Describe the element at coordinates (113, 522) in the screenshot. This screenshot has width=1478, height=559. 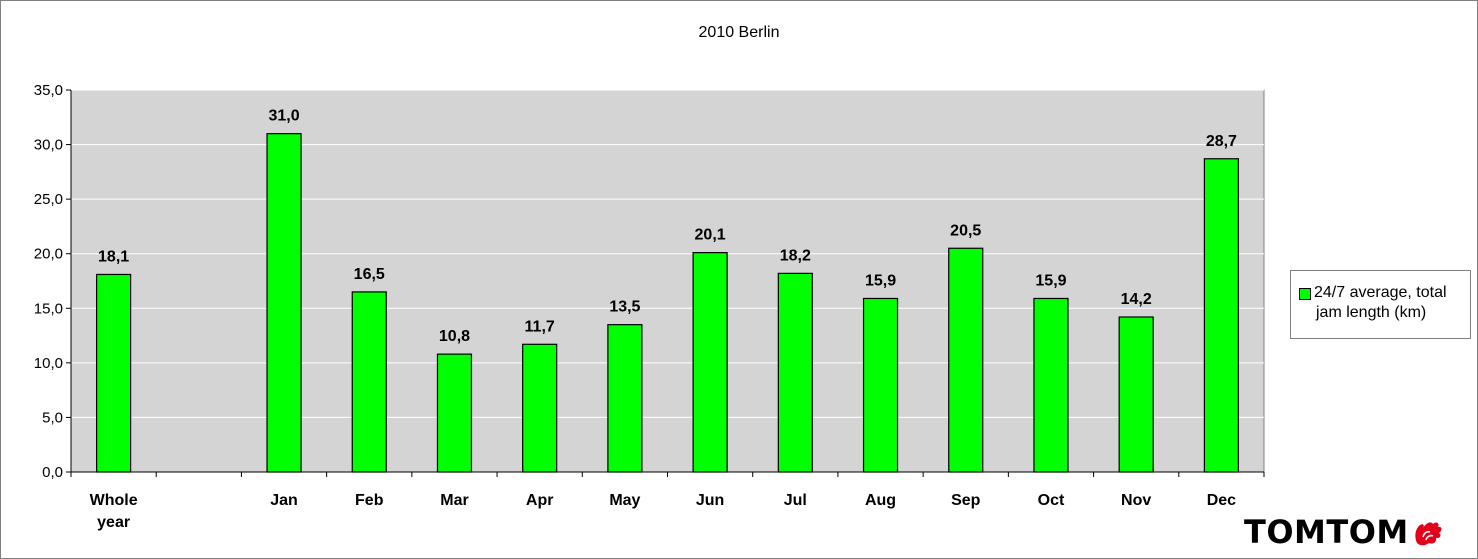
I see `x-tick-label: year` at that location.